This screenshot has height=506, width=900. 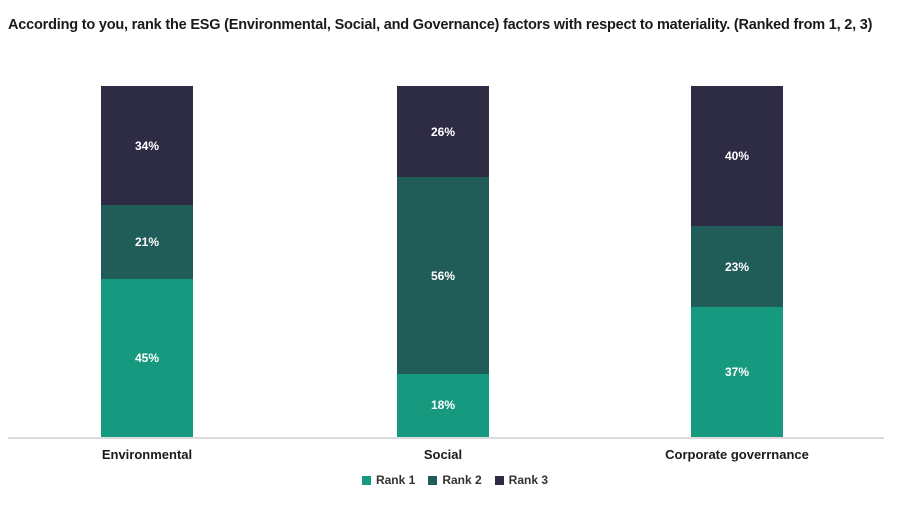 I want to click on bar-segment-environmental-rank-1: 45%, so click(x=147, y=358).